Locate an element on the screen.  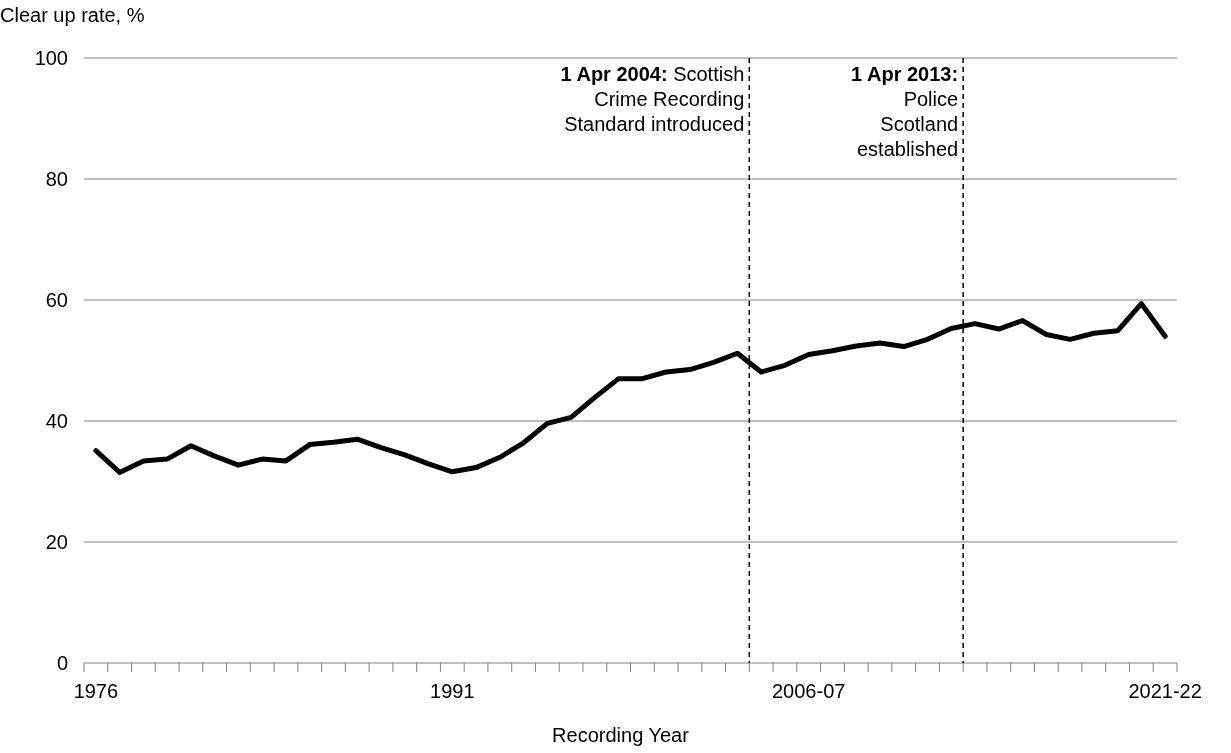
y-tick-label: 100 is located at coordinates (51, 58).